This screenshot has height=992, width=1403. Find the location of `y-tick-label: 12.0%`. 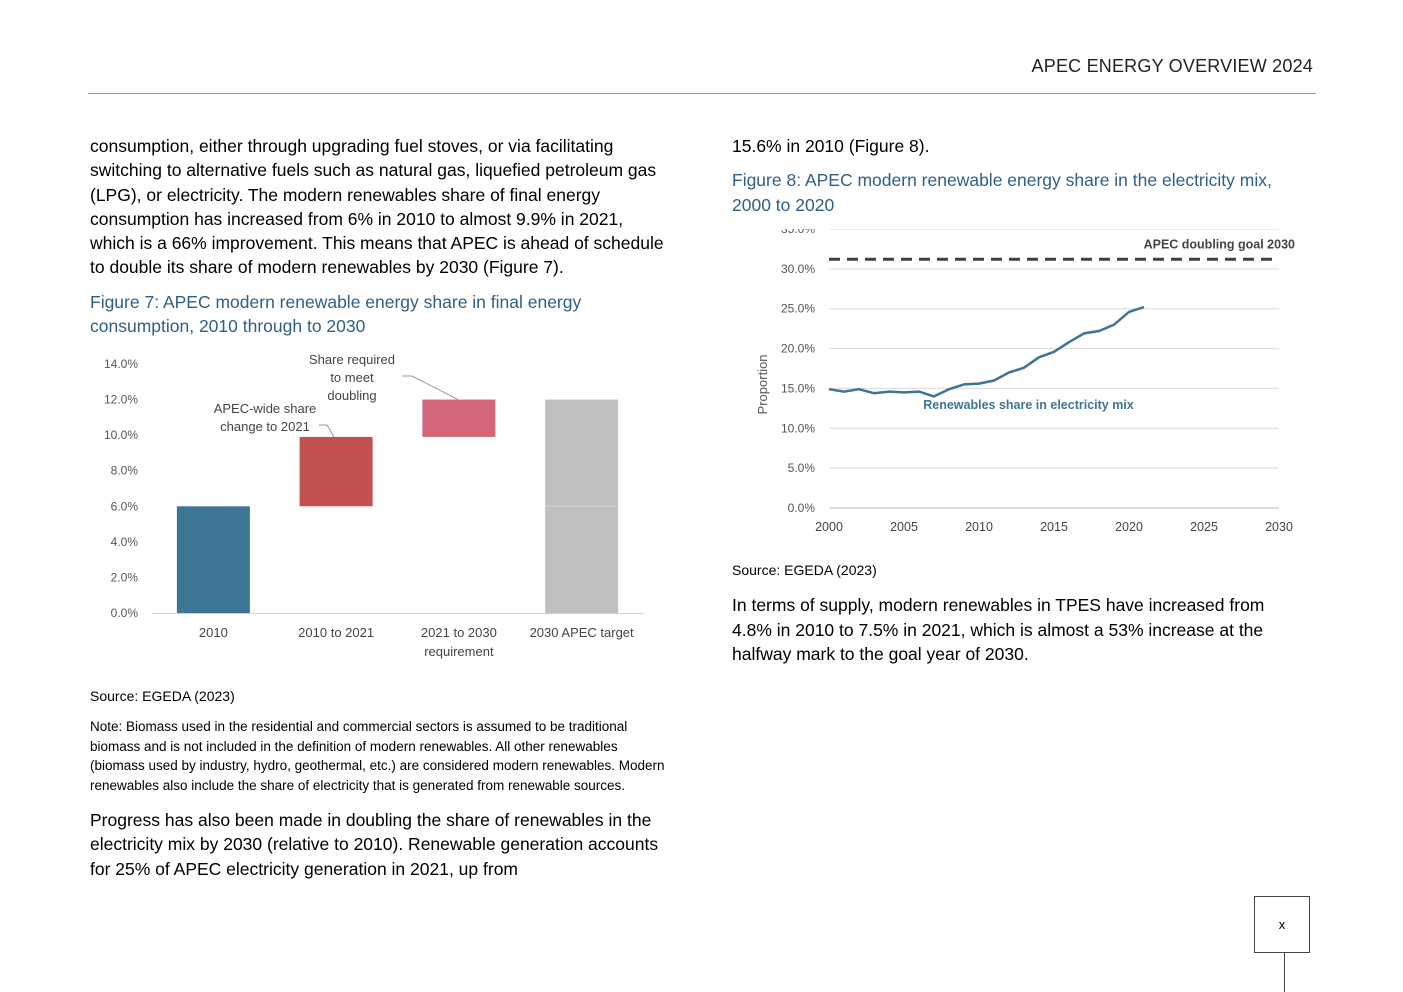

y-tick-label: 12.0% is located at coordinates (121, 399).